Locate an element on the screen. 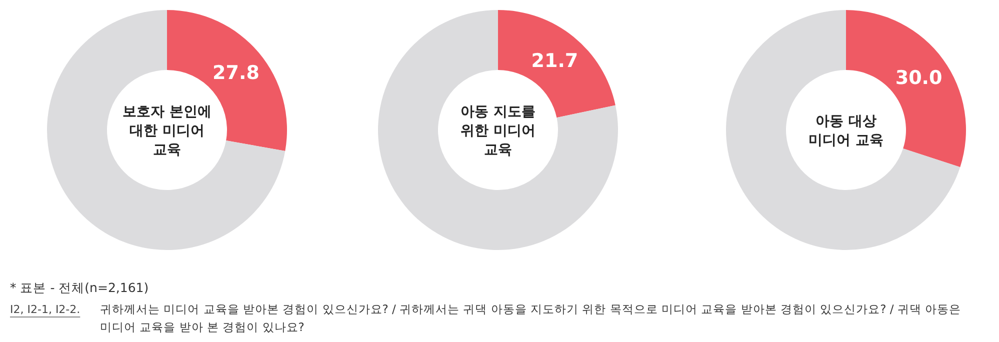 This screenshot has height=342, width=999. text: * 표본 - 전체(n=2,161) is located at coordinates (79, 287).